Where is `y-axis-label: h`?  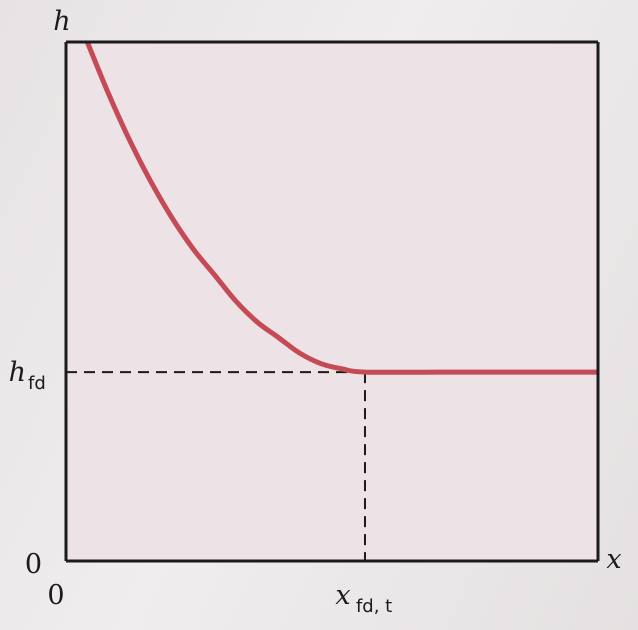 y-axis-label: h is located at coordinates (61, 21).